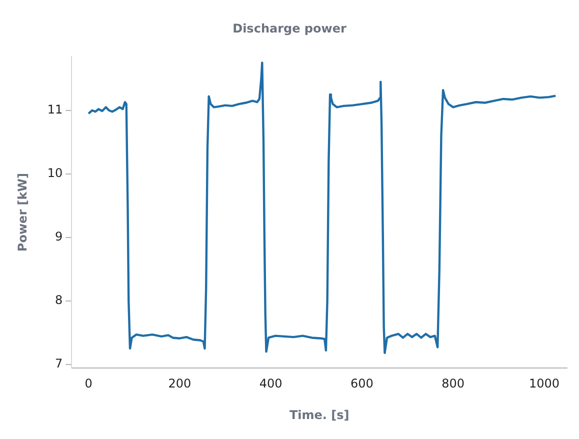  I want to click on y-tick-label: 11, so click(55, 109).